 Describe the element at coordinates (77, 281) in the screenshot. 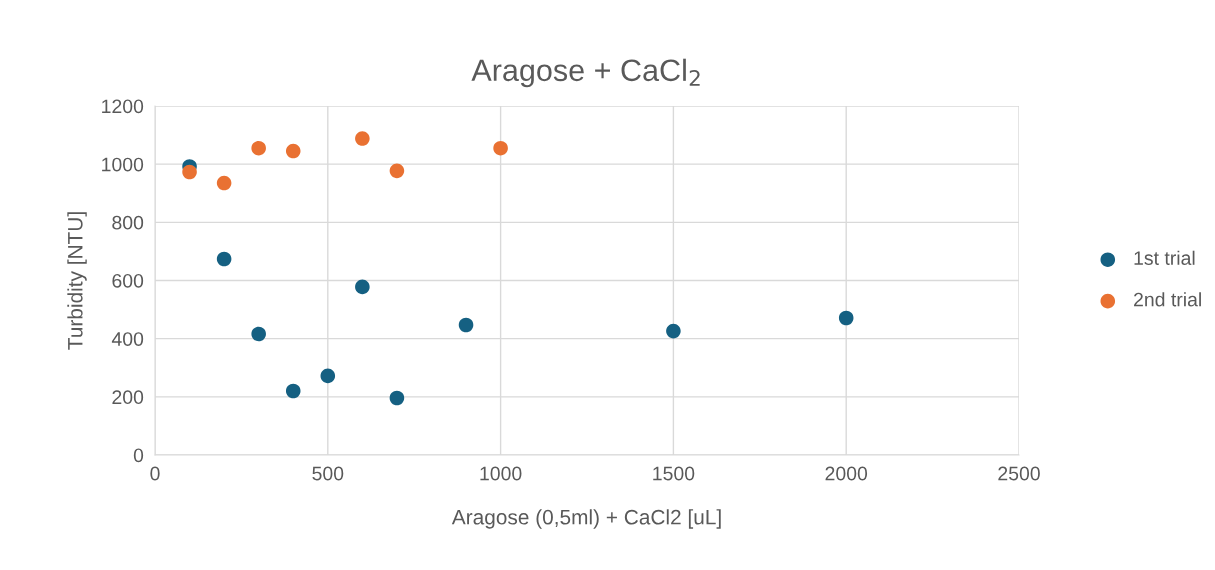

I see `y-axis-title: Turbidity [NTU]` at that location.